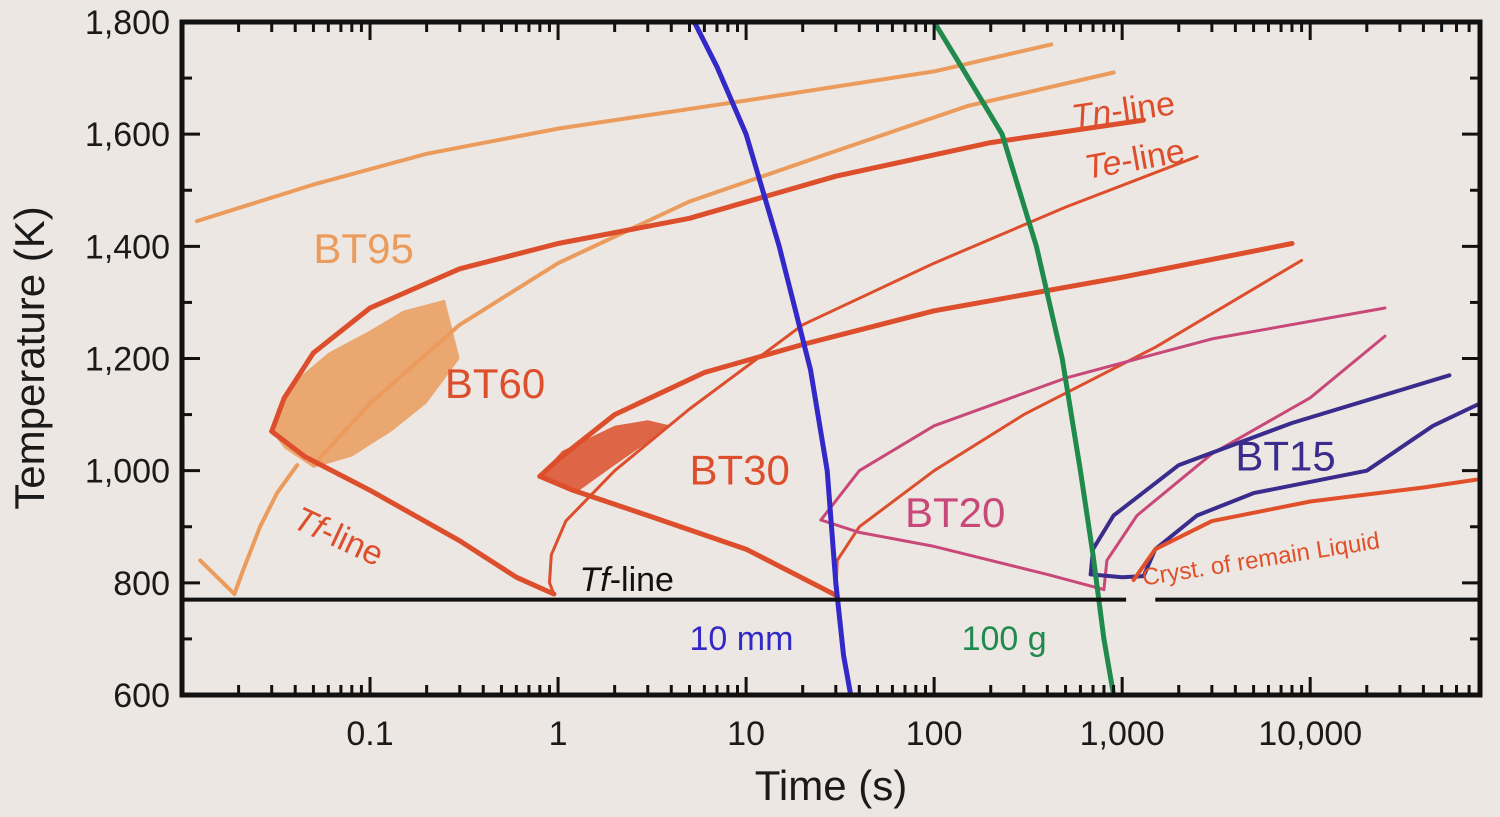 This screenshot has height=817, width=1500. Describe the element at coordinates (831, 785) in the screenshot. I see `x-axis-title: Time (s)` at that location.